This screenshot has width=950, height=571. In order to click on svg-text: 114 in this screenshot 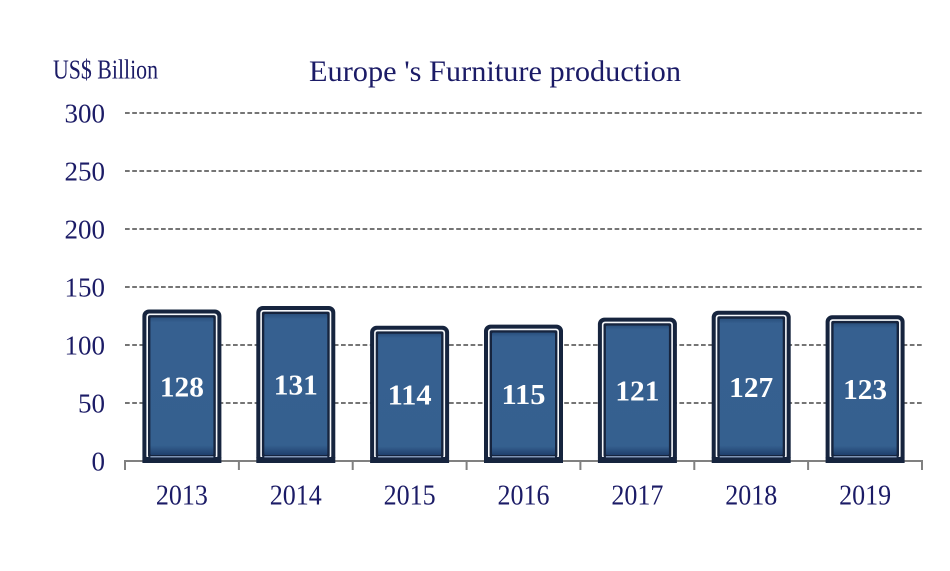, I will do `click(410, 395)`.